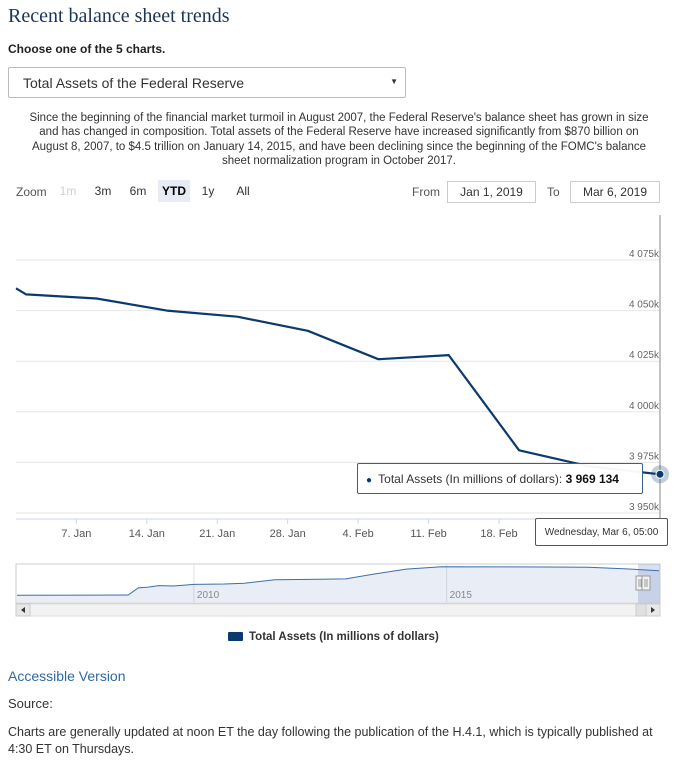 The width and height of the screenshot is (680, 763). What do you see at coordinates (31, 192) in the screenshot?
I see `zoom-label: Zoom` at bounding box center [31, 192].